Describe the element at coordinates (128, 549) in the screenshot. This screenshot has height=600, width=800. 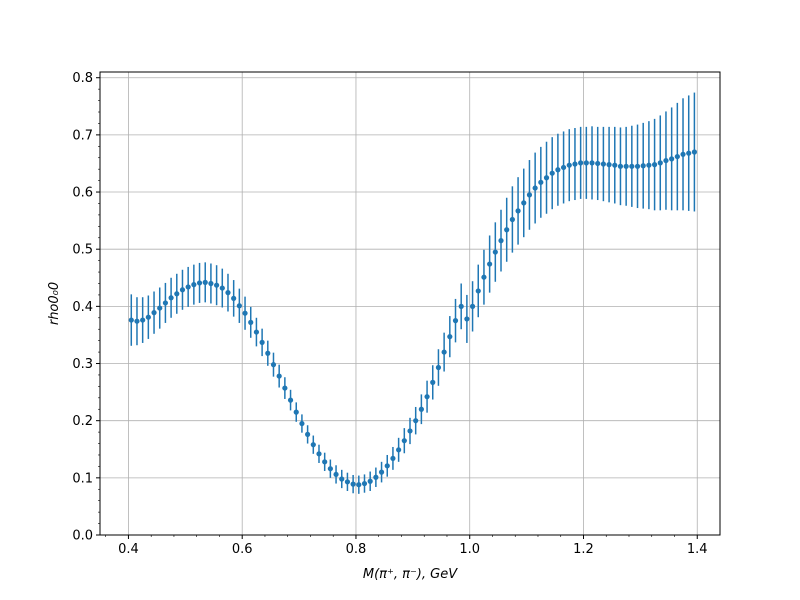
I see `x-tick-label: 0.4` at that location.